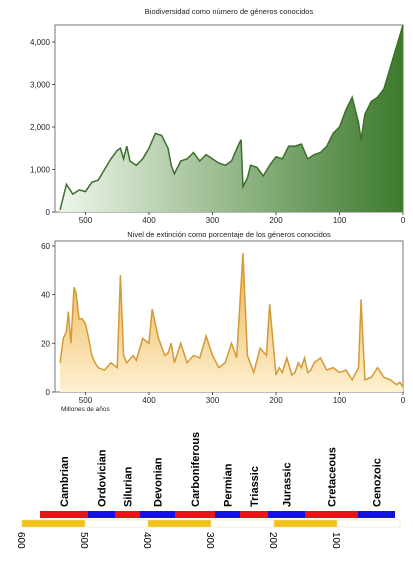 Image resolution: width=413 pixels, height=570 pixels. What do you see at coordinates (20, 540) in the screenshot?
I see `scale-label: 600` at bounding box center [20, 540].